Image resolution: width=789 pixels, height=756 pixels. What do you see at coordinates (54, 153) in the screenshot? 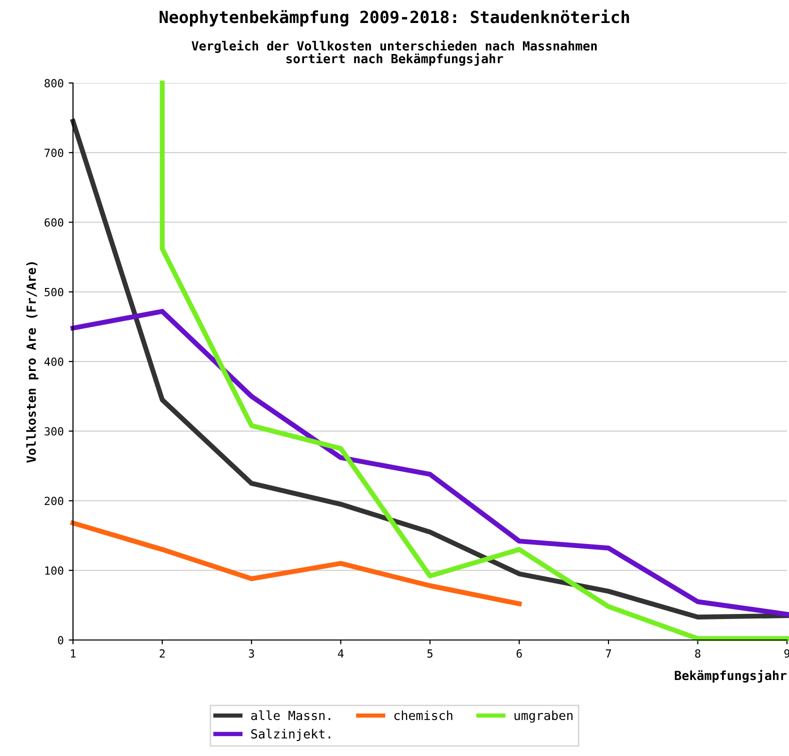
I see `y-tick-label: 700` at bounding box center [54, 153].